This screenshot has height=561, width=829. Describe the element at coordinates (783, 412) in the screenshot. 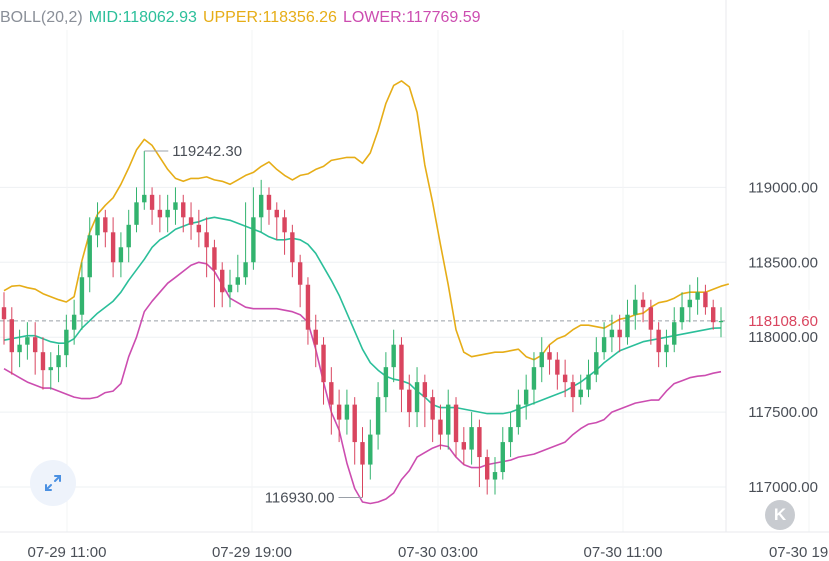

I see `price-tick-label: 117500.00` at that location.